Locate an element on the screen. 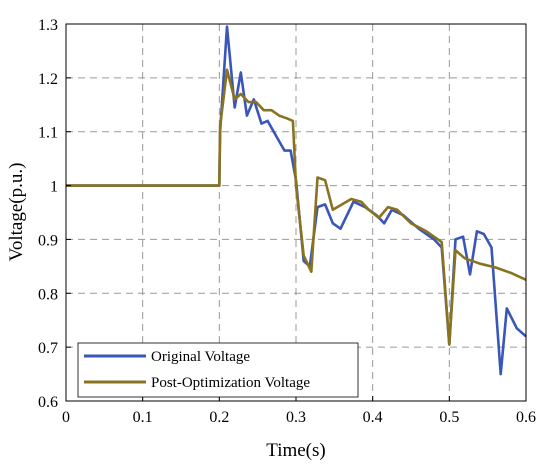 Image resolution: width=550 pixels, height=470 pixels. y-tick-label: 0.8 is located at coordinates (48, 294).